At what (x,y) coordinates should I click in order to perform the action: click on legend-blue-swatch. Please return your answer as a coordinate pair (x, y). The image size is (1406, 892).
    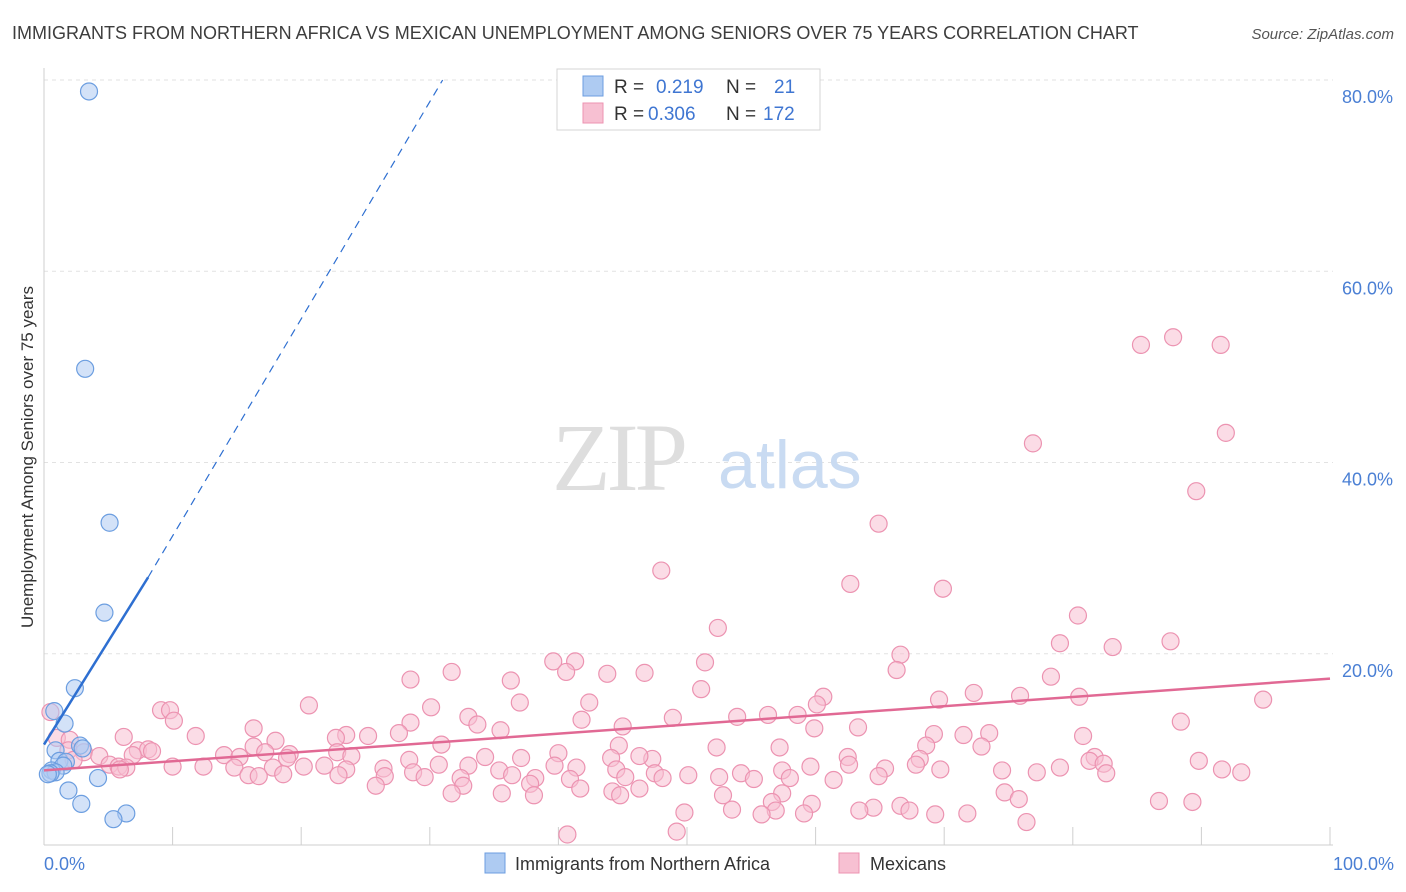
    Looking at the image, I should click on (593, 86).